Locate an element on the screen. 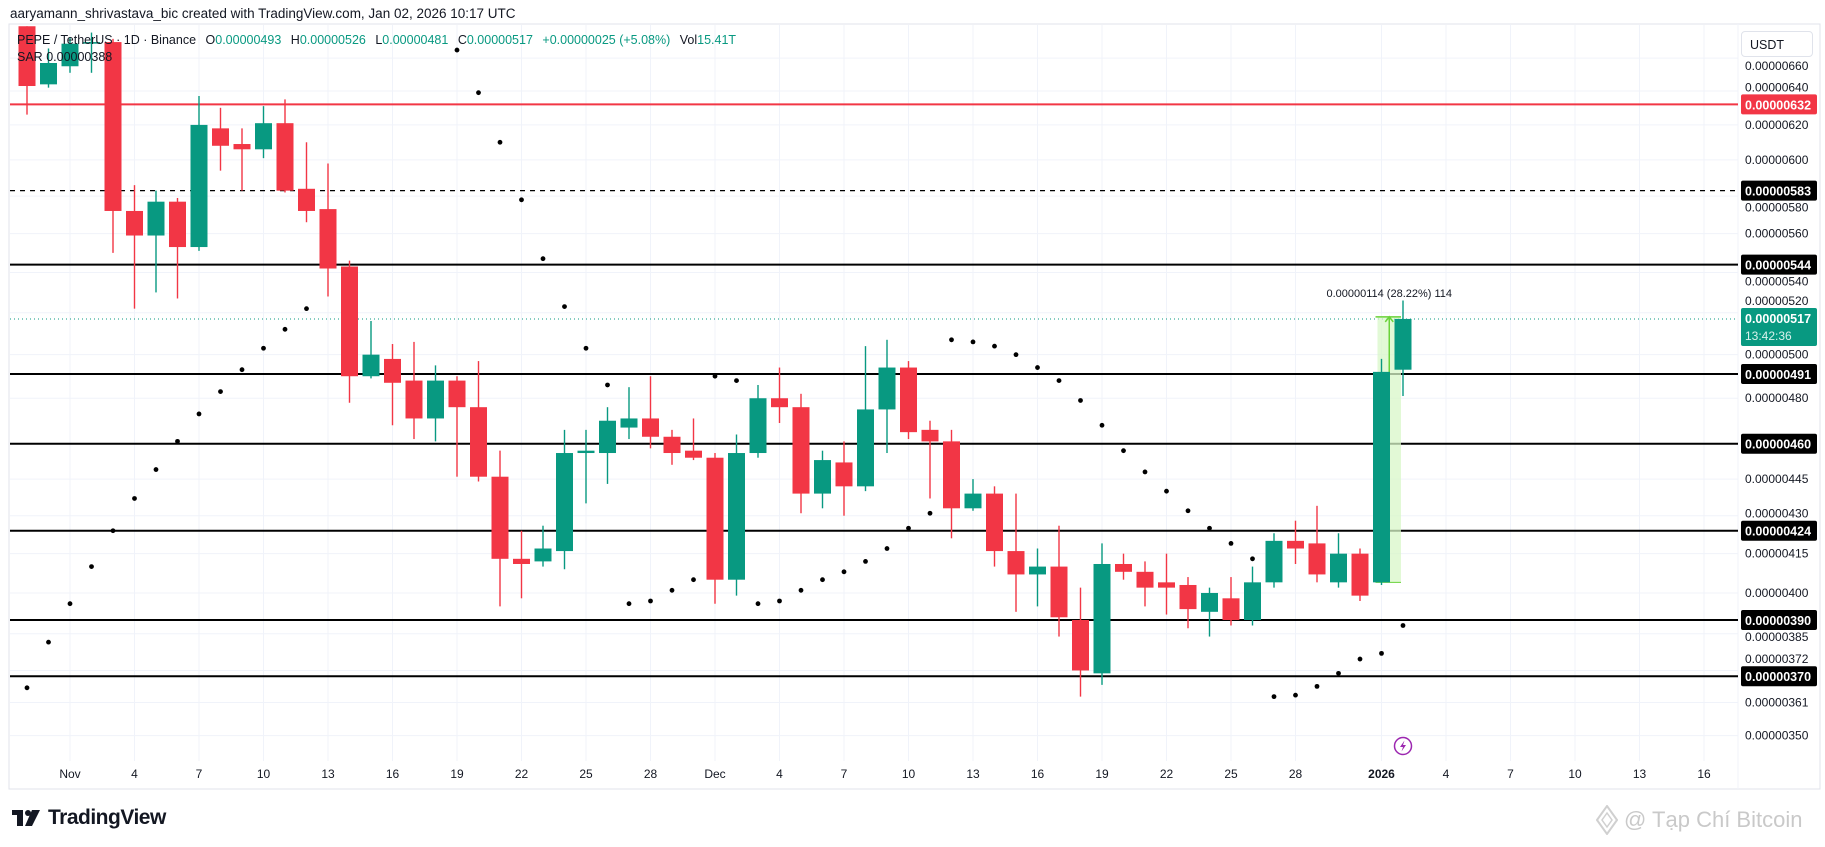  lightning-icon is located at coordinates (1403, 746).